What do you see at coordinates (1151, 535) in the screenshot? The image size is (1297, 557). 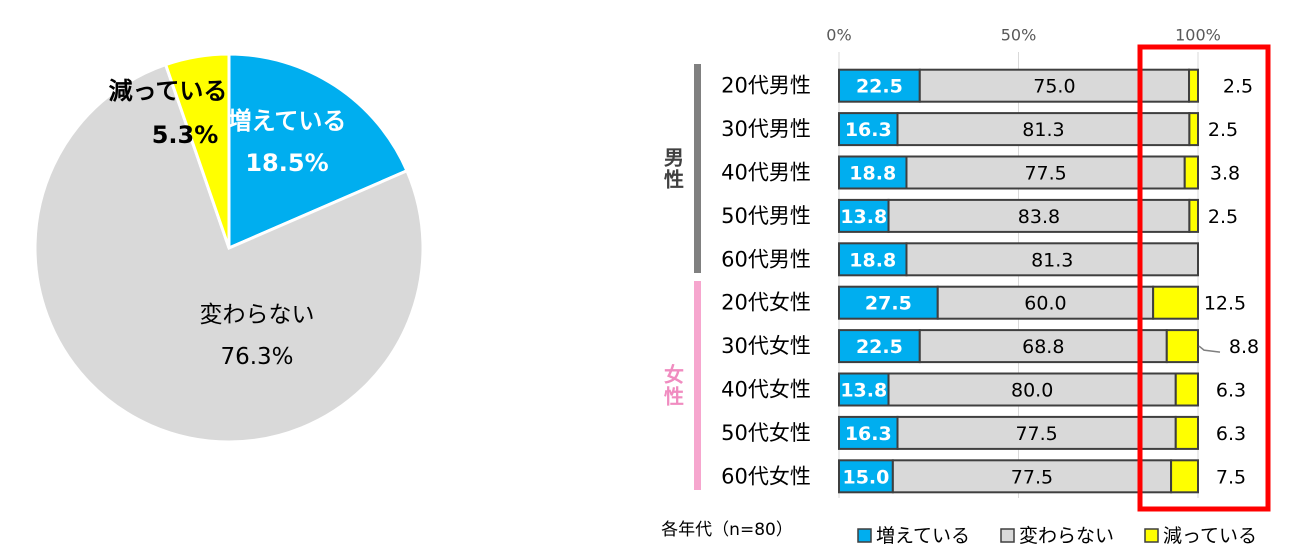 I see `legend-swatch-decrease` at bounding box center [1151, 535].